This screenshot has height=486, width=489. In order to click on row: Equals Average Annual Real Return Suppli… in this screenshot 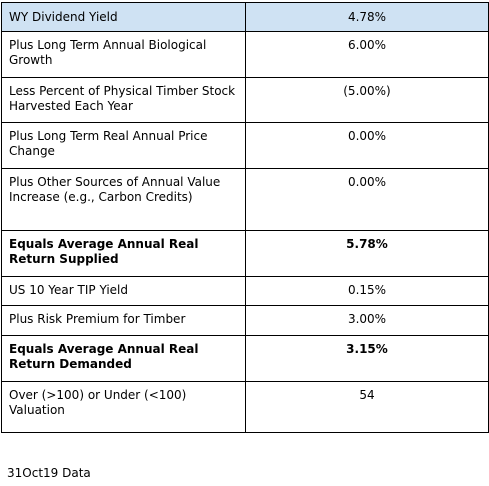, I will do `click(245, 253)`.